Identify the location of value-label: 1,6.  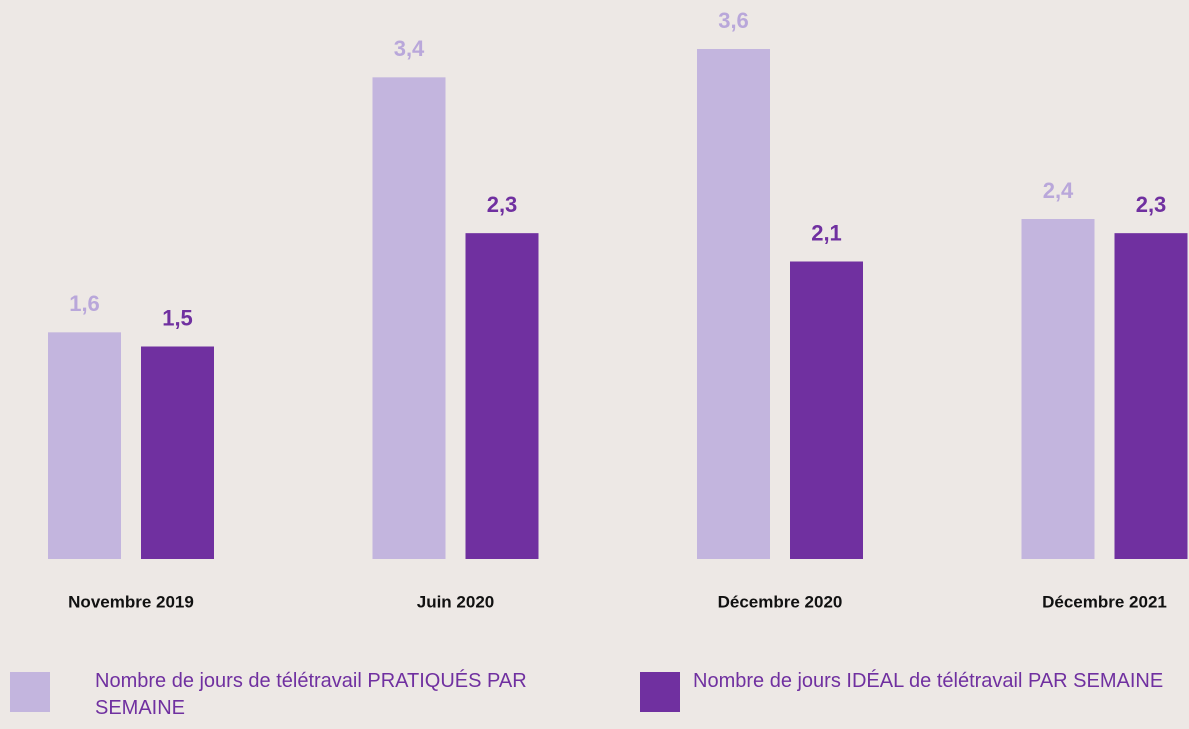
(84, 303).